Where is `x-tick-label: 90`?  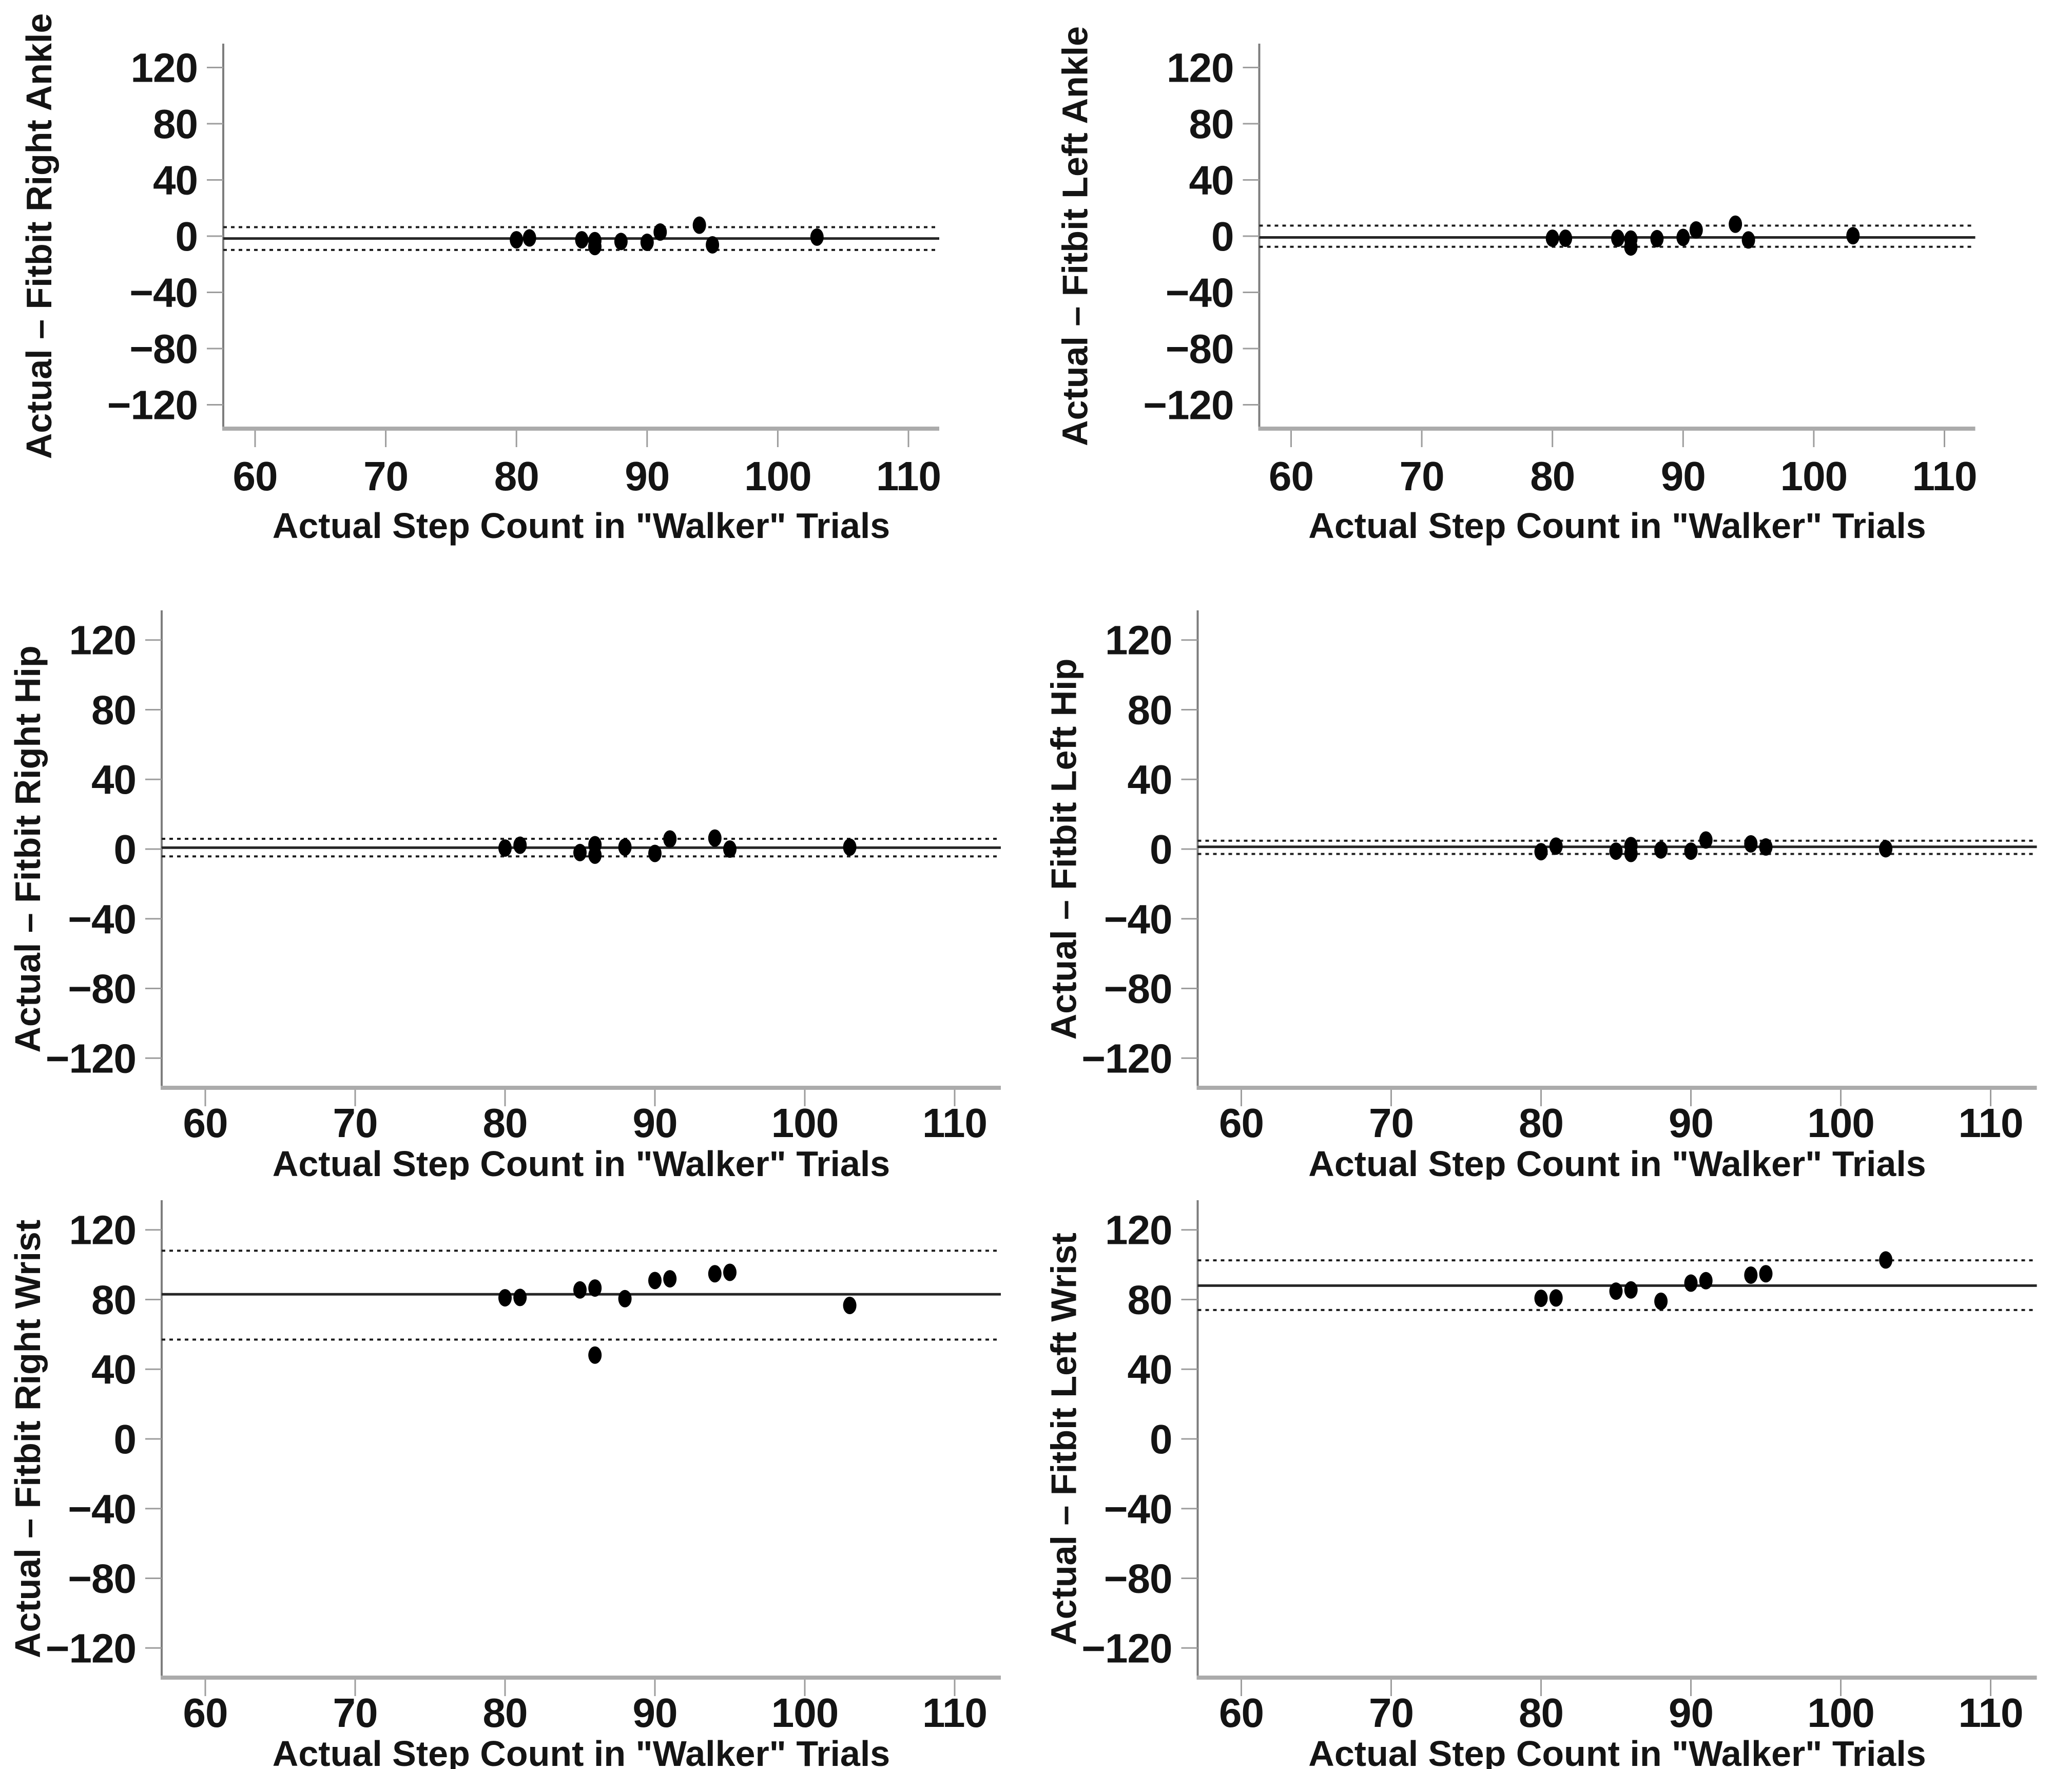 x-tick-label: 90 is located at coordinates (647, 476).